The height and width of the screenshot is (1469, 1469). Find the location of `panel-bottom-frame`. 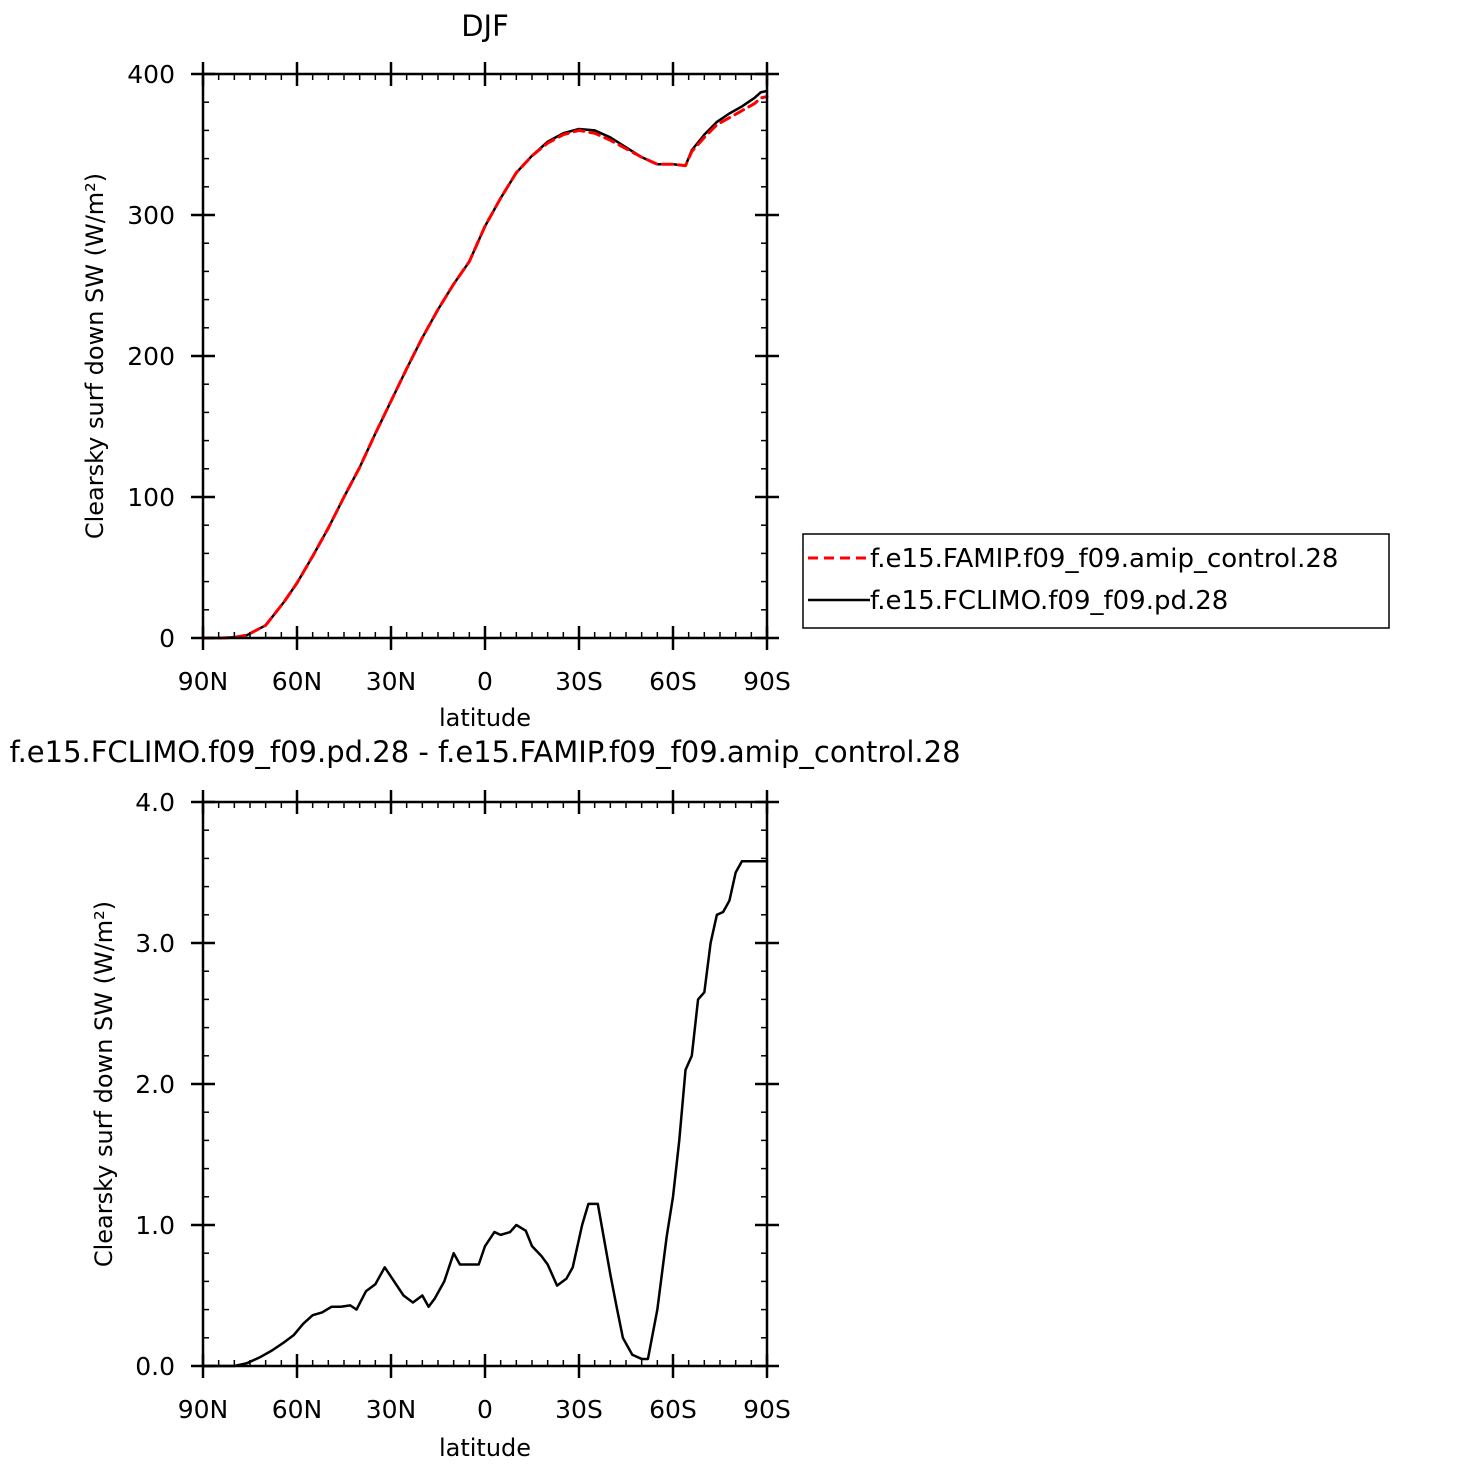

panel-bottom-frame is located at coordinates (485, 1084).